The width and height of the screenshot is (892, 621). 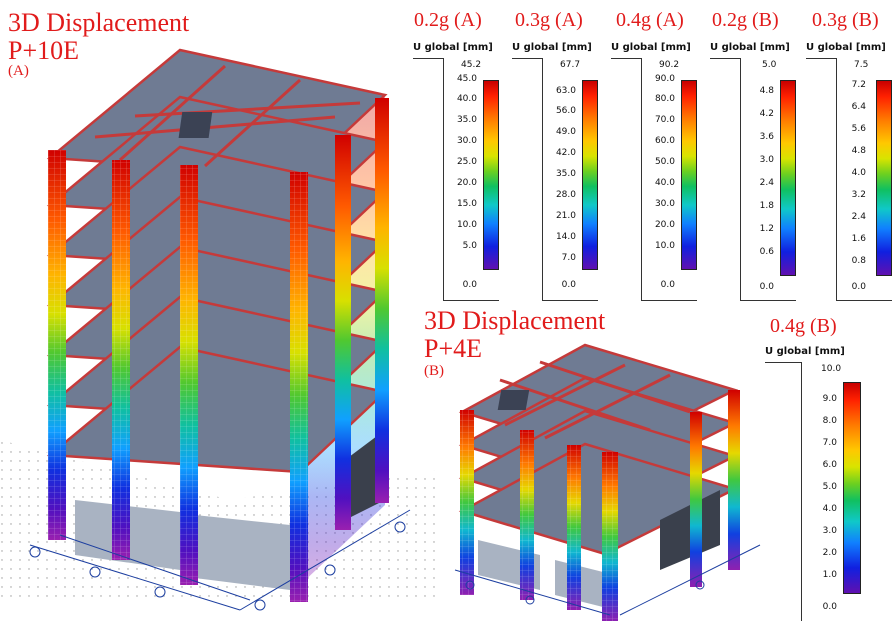 What do you see at coordinates (448, 20) in the screenshot?
I see `case-label-02g-a: 0.2g (A)` at bounding box center [448, 20].